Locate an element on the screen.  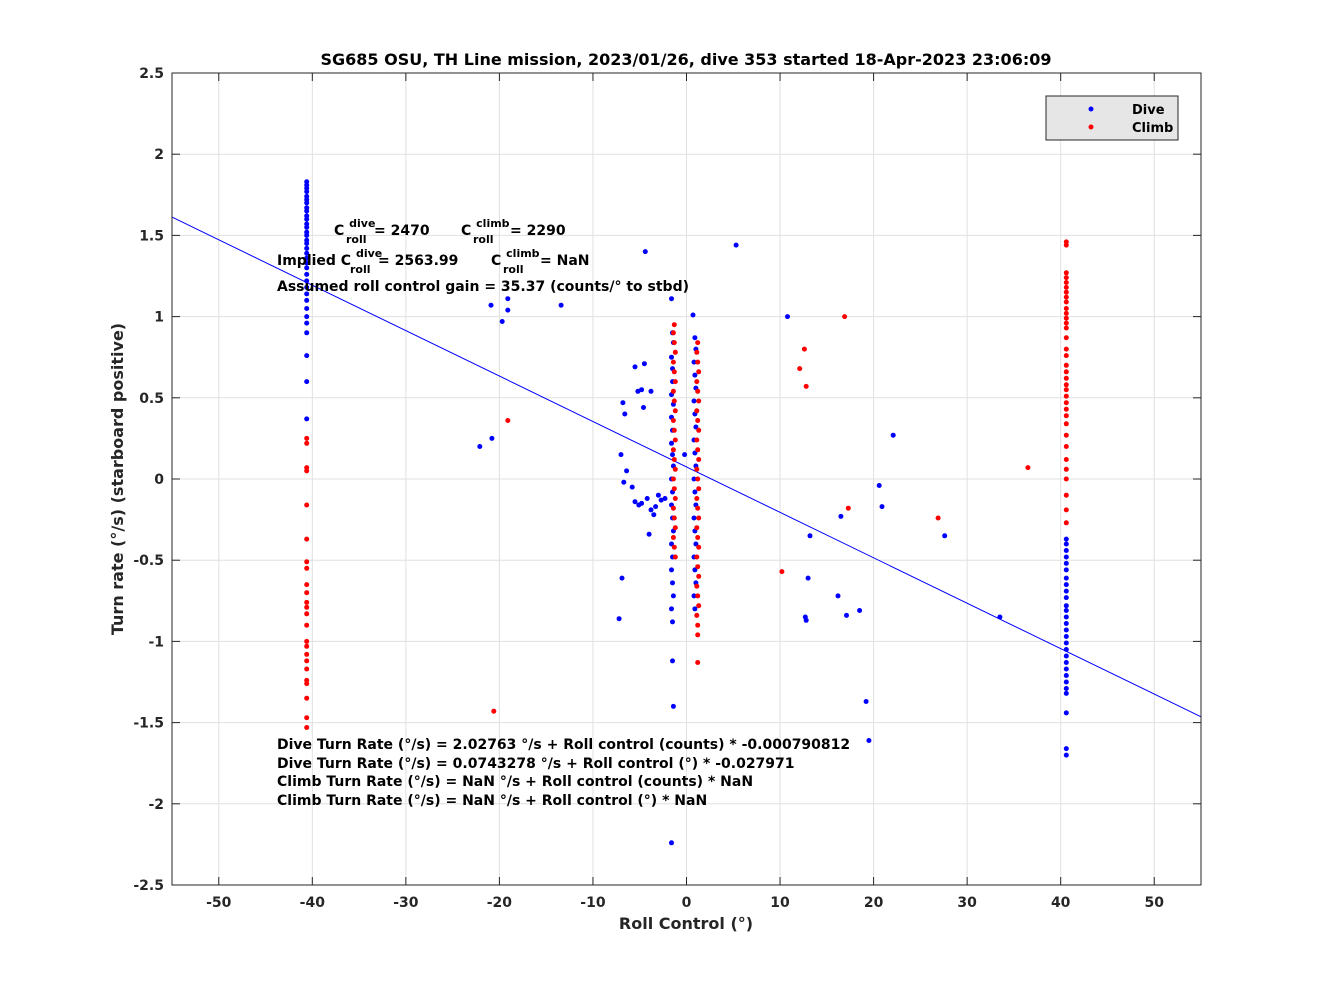
implied-climb-value: = NaN is located at coordinates (565, 261).